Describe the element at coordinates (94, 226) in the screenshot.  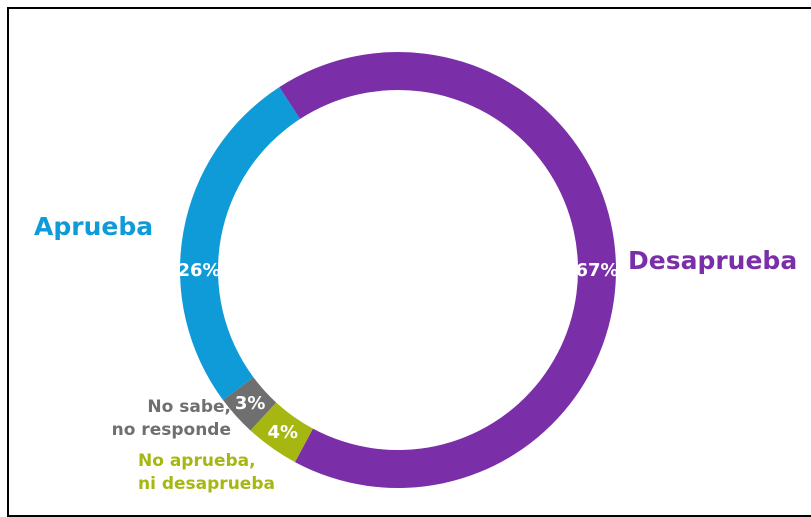
I see `label-aprueba: Aprueba` at that location.